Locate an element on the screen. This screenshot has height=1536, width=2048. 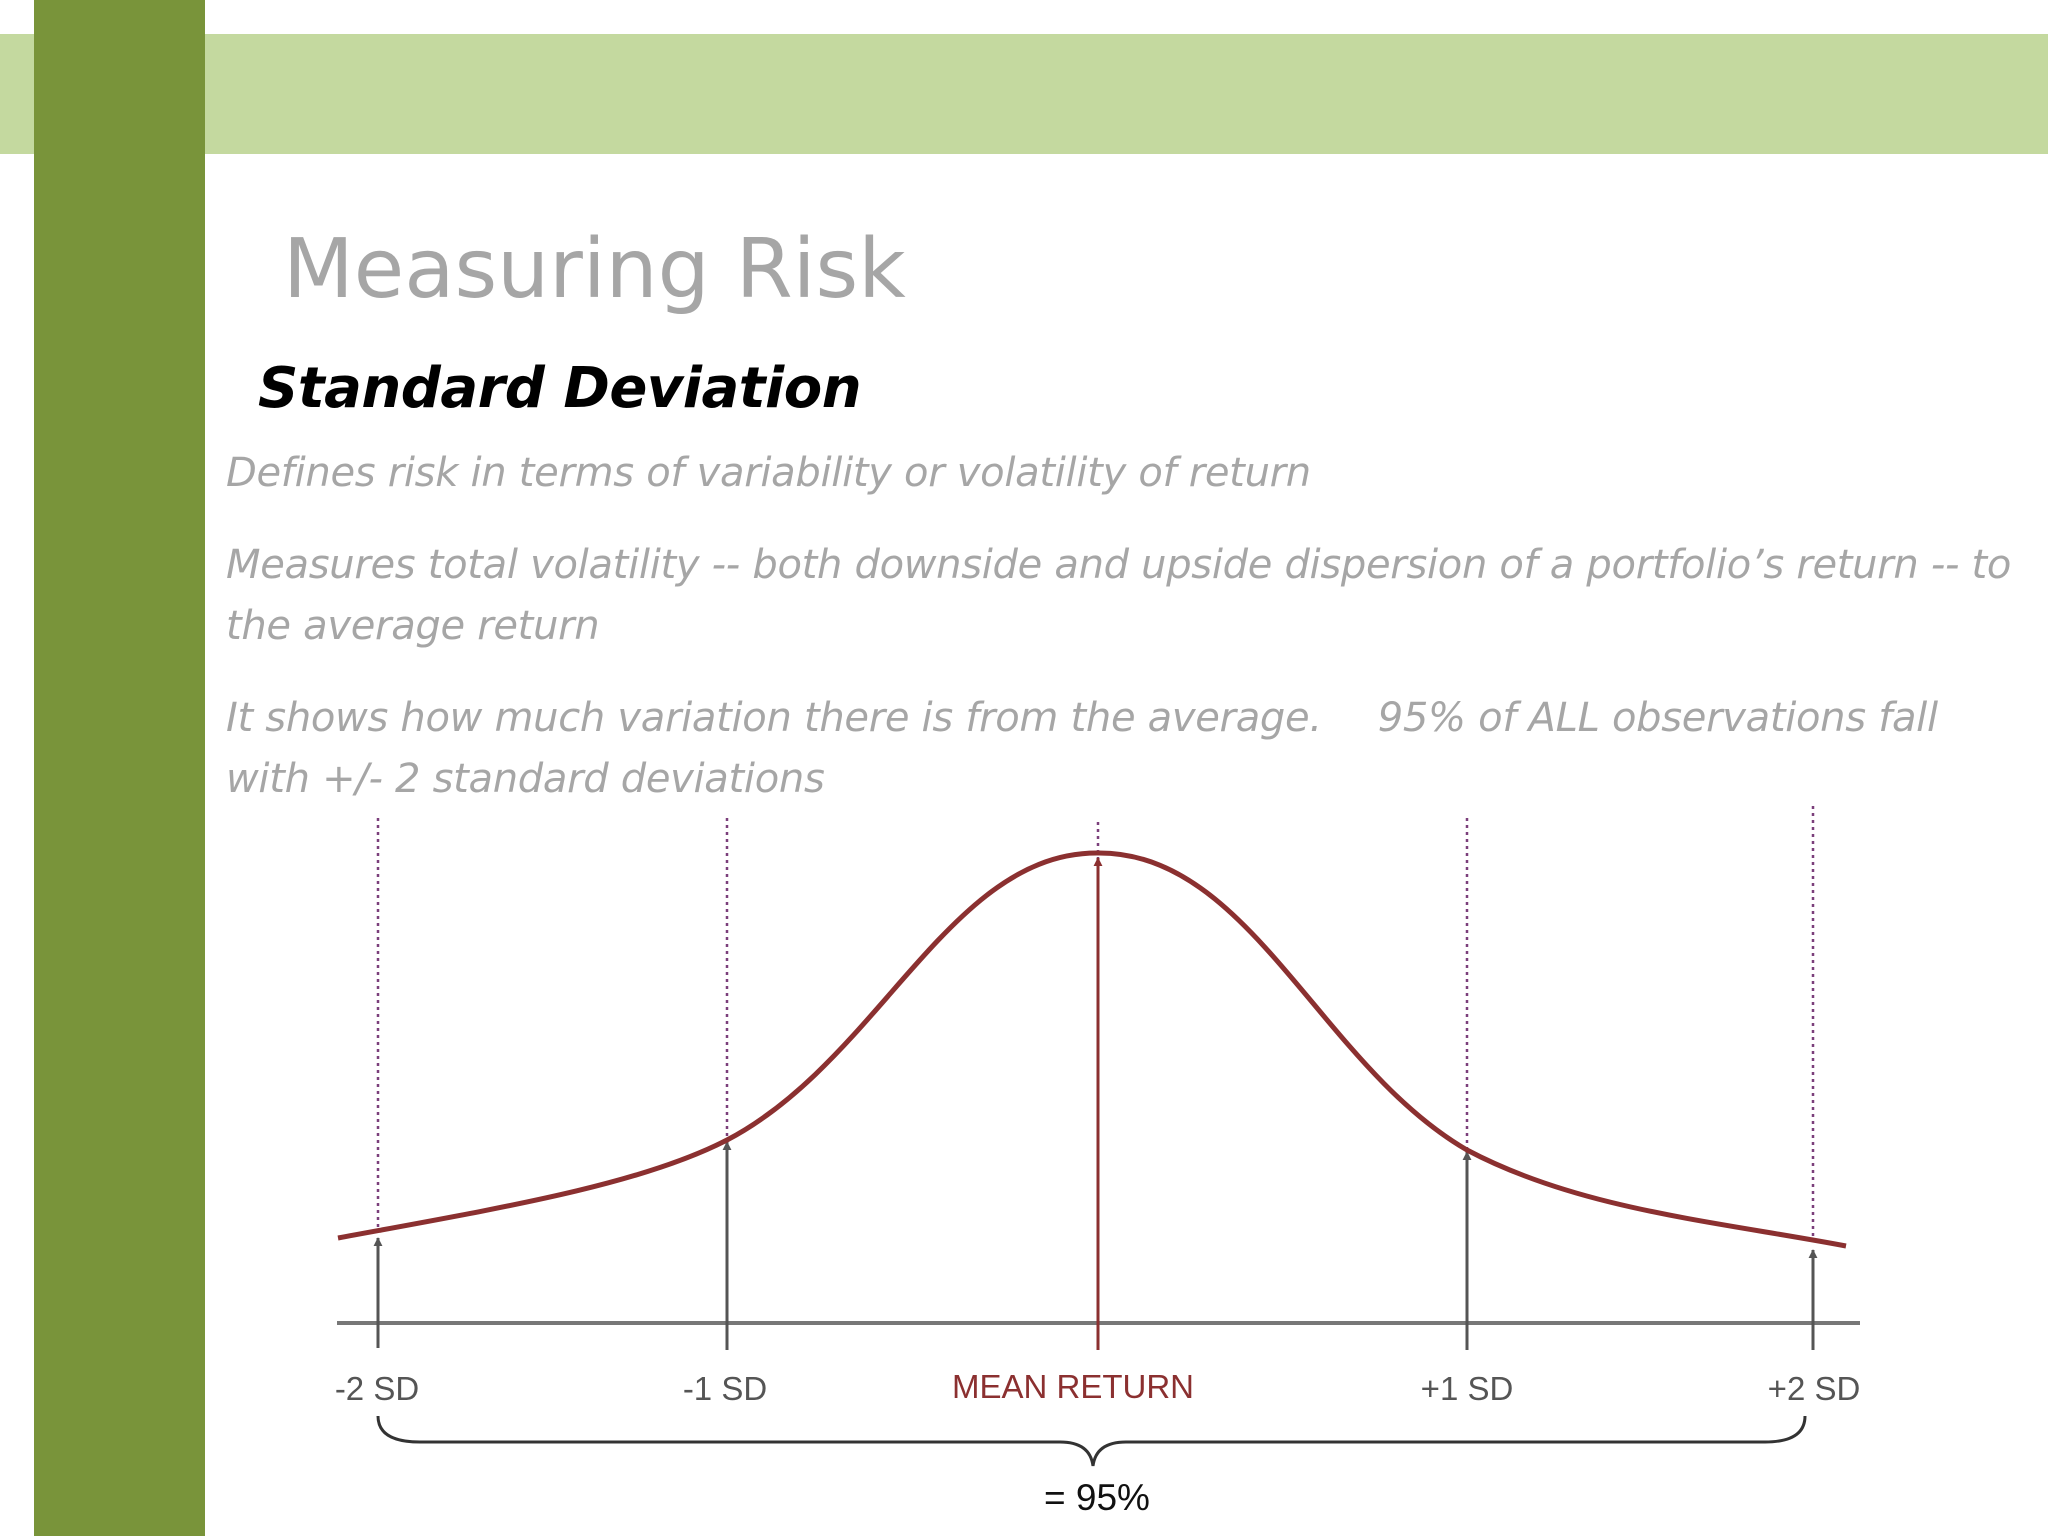
marker-label-mean-return: MEAN RETURN is located at coordinates (1073, 1386).